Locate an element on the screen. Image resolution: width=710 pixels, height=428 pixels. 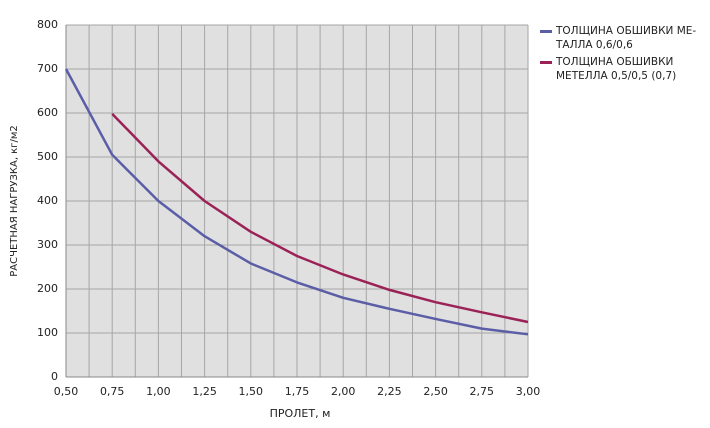
x-tick-label: 0,75 is located at coordinates (112, 391).